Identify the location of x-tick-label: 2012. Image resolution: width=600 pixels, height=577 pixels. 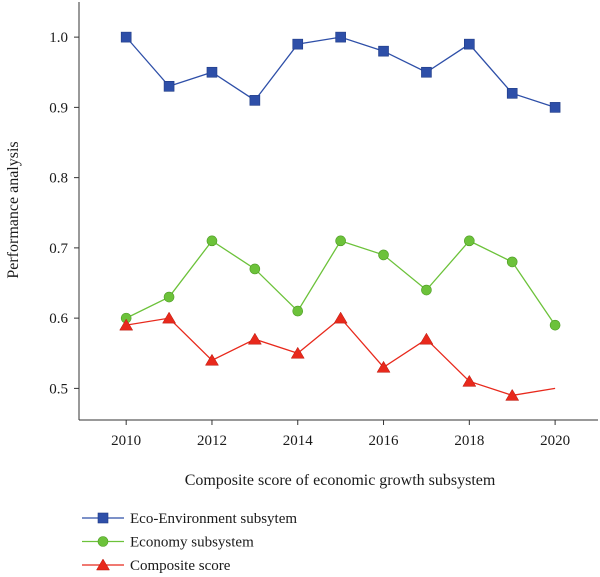
(212, 441).